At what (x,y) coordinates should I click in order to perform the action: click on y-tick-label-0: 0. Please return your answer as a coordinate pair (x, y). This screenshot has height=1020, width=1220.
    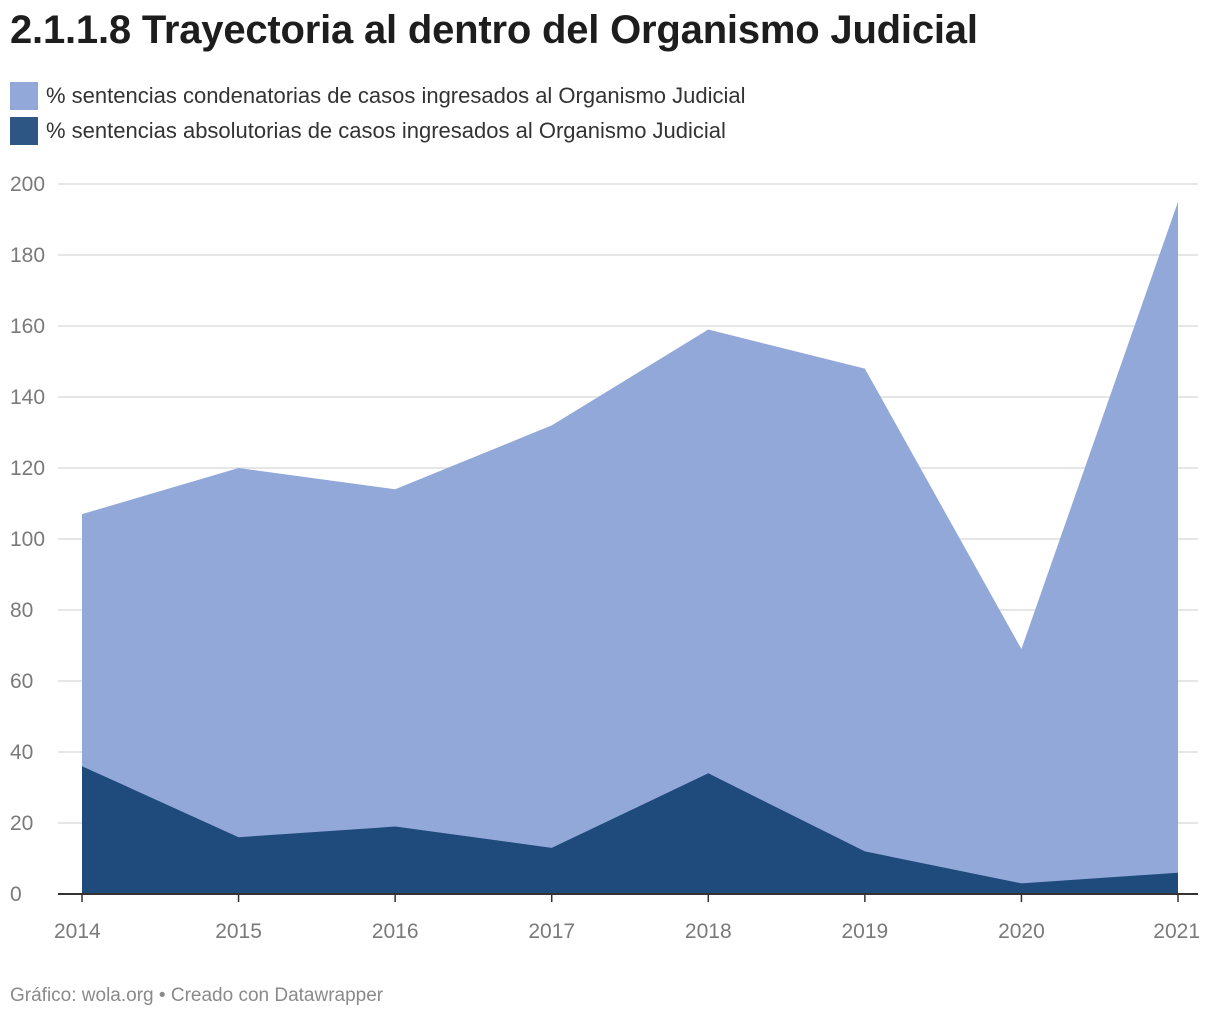
    Looking at the image, I should click on (16, 894).